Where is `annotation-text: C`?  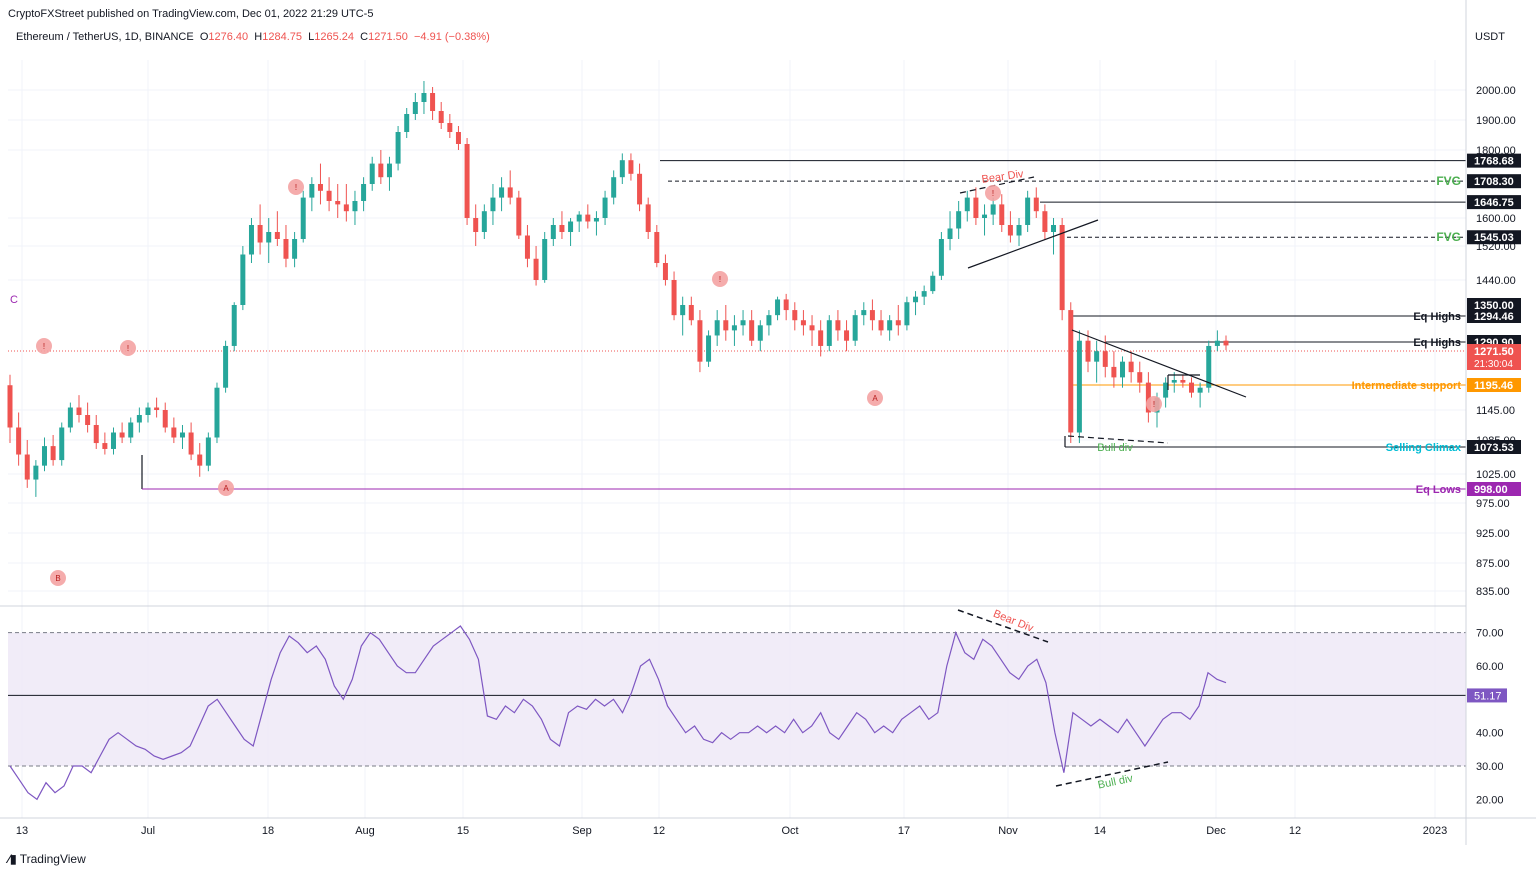
annotation-text: C is located at coordinates (14, 300).